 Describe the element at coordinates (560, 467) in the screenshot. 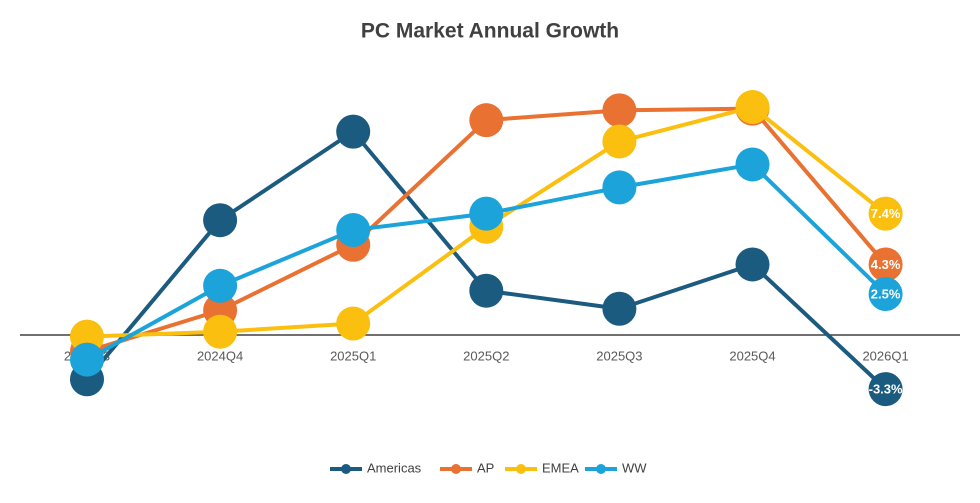

I see `legend-label: EMEA` at that location.